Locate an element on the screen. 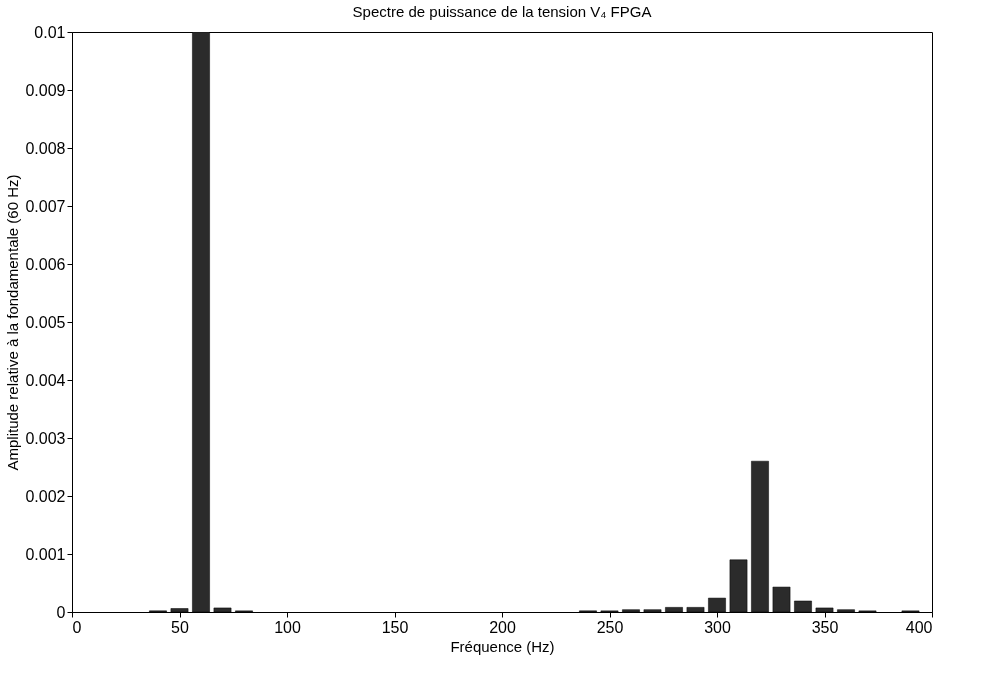 The height and width of the screenshot is (699, 1001). y-tick-label: 0.006 is located at coordinates (45, 264).